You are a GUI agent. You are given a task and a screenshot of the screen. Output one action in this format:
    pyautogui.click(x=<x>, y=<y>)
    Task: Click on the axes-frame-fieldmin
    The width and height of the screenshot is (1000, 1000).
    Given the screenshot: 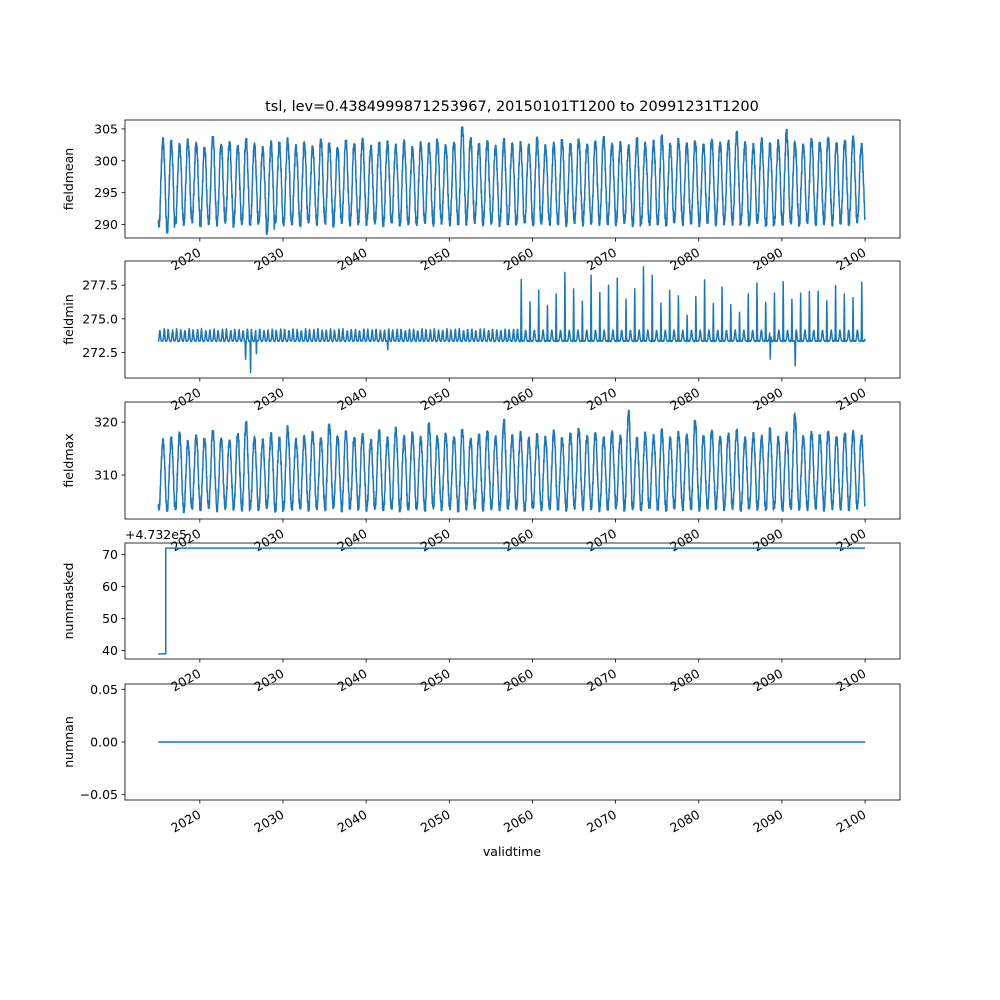 What is the action you would take?
    pyautogui.click(x=512, y=319)
    